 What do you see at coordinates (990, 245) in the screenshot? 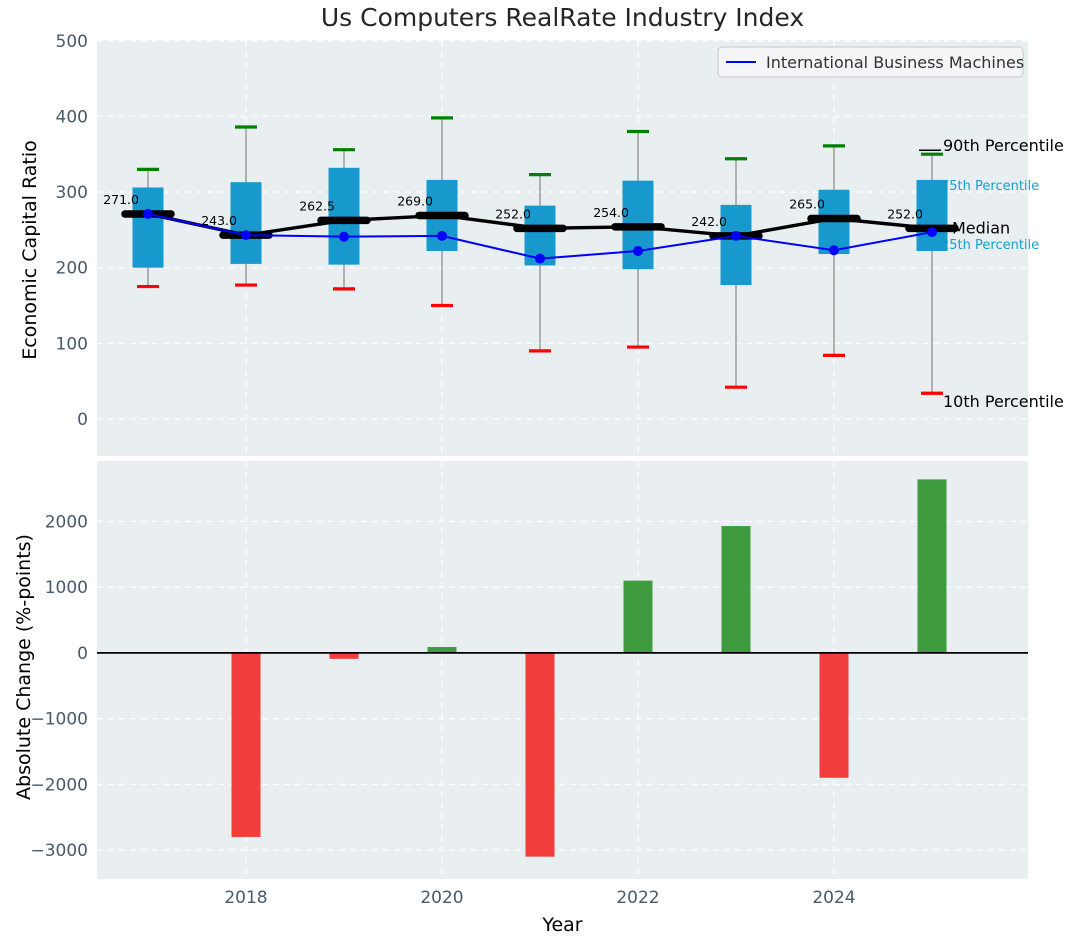
I see `annotation-25th-percentile: 25th Percentile` at bounding box center [990, 245].